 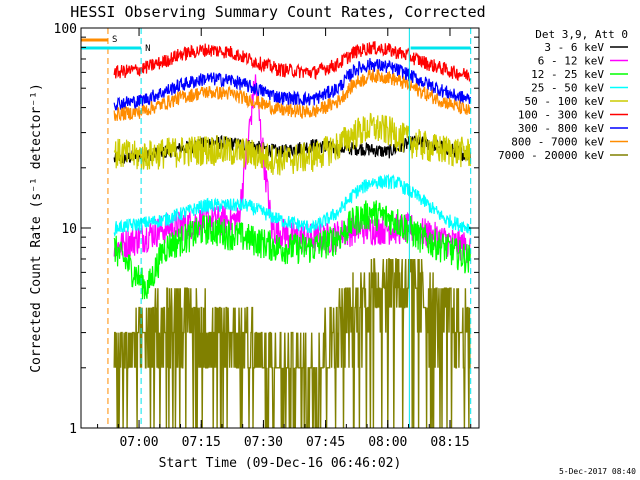 What do you see at coordinates (201, 442) in the screenshot?
I see `x-tick-label-2: 07:15` at bounding box center [201, 442].